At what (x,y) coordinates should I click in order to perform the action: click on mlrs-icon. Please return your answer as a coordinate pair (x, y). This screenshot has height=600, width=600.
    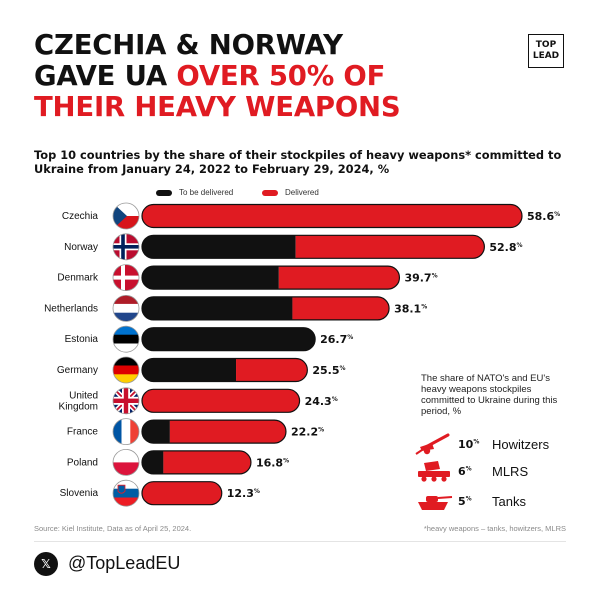
    Looking at the image, I should click on (434, 471).